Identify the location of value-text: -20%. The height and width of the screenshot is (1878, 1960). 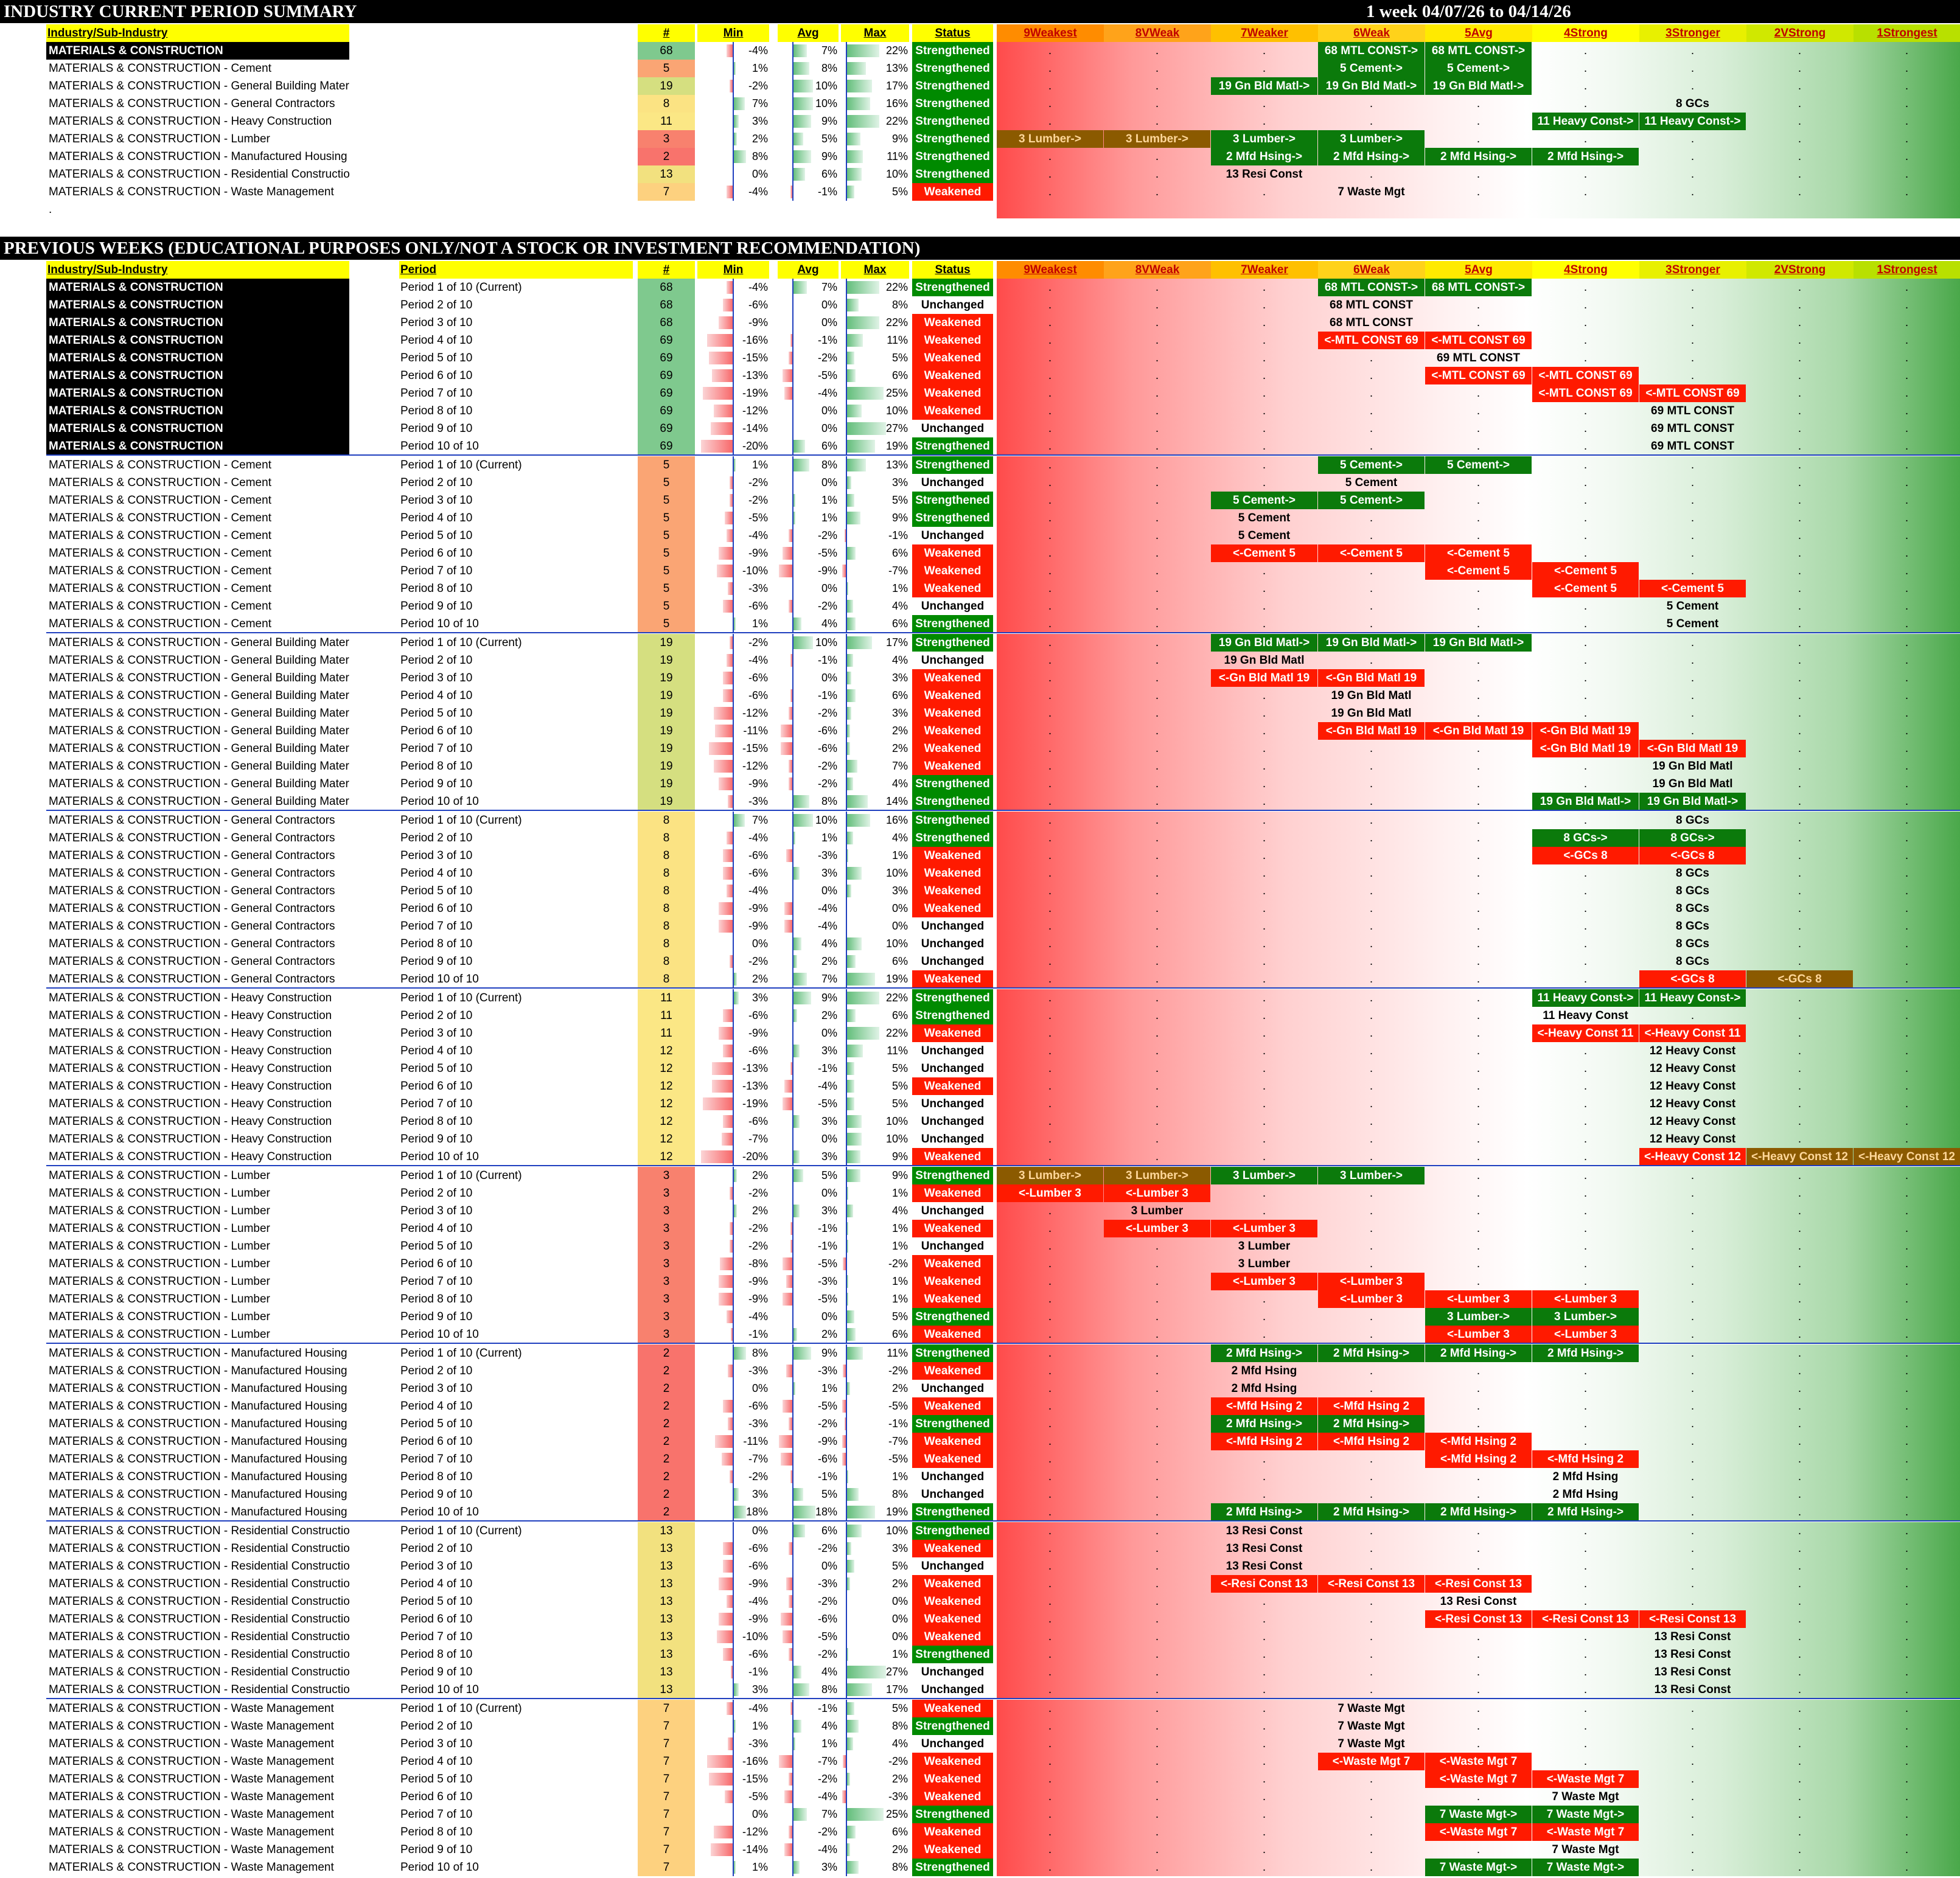
(755, 1156).